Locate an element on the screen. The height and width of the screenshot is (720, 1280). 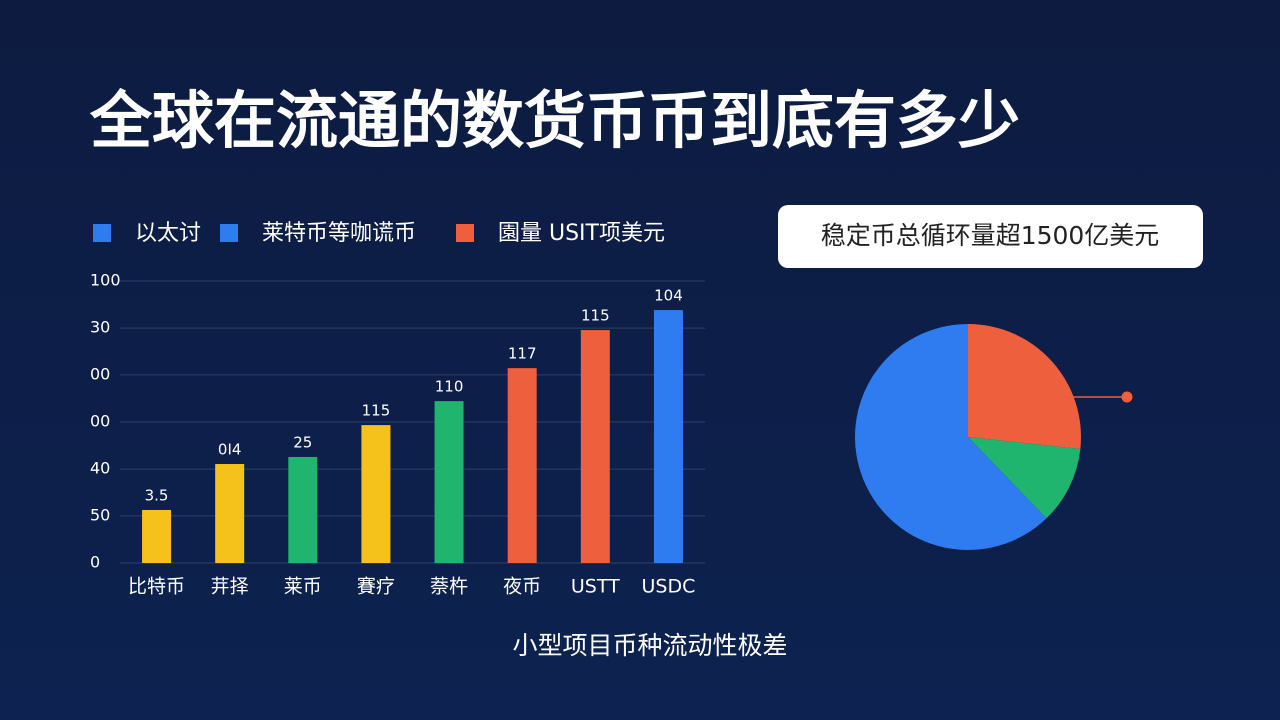
x-tick-label: 比特币 is located at coordinates (156, 587).